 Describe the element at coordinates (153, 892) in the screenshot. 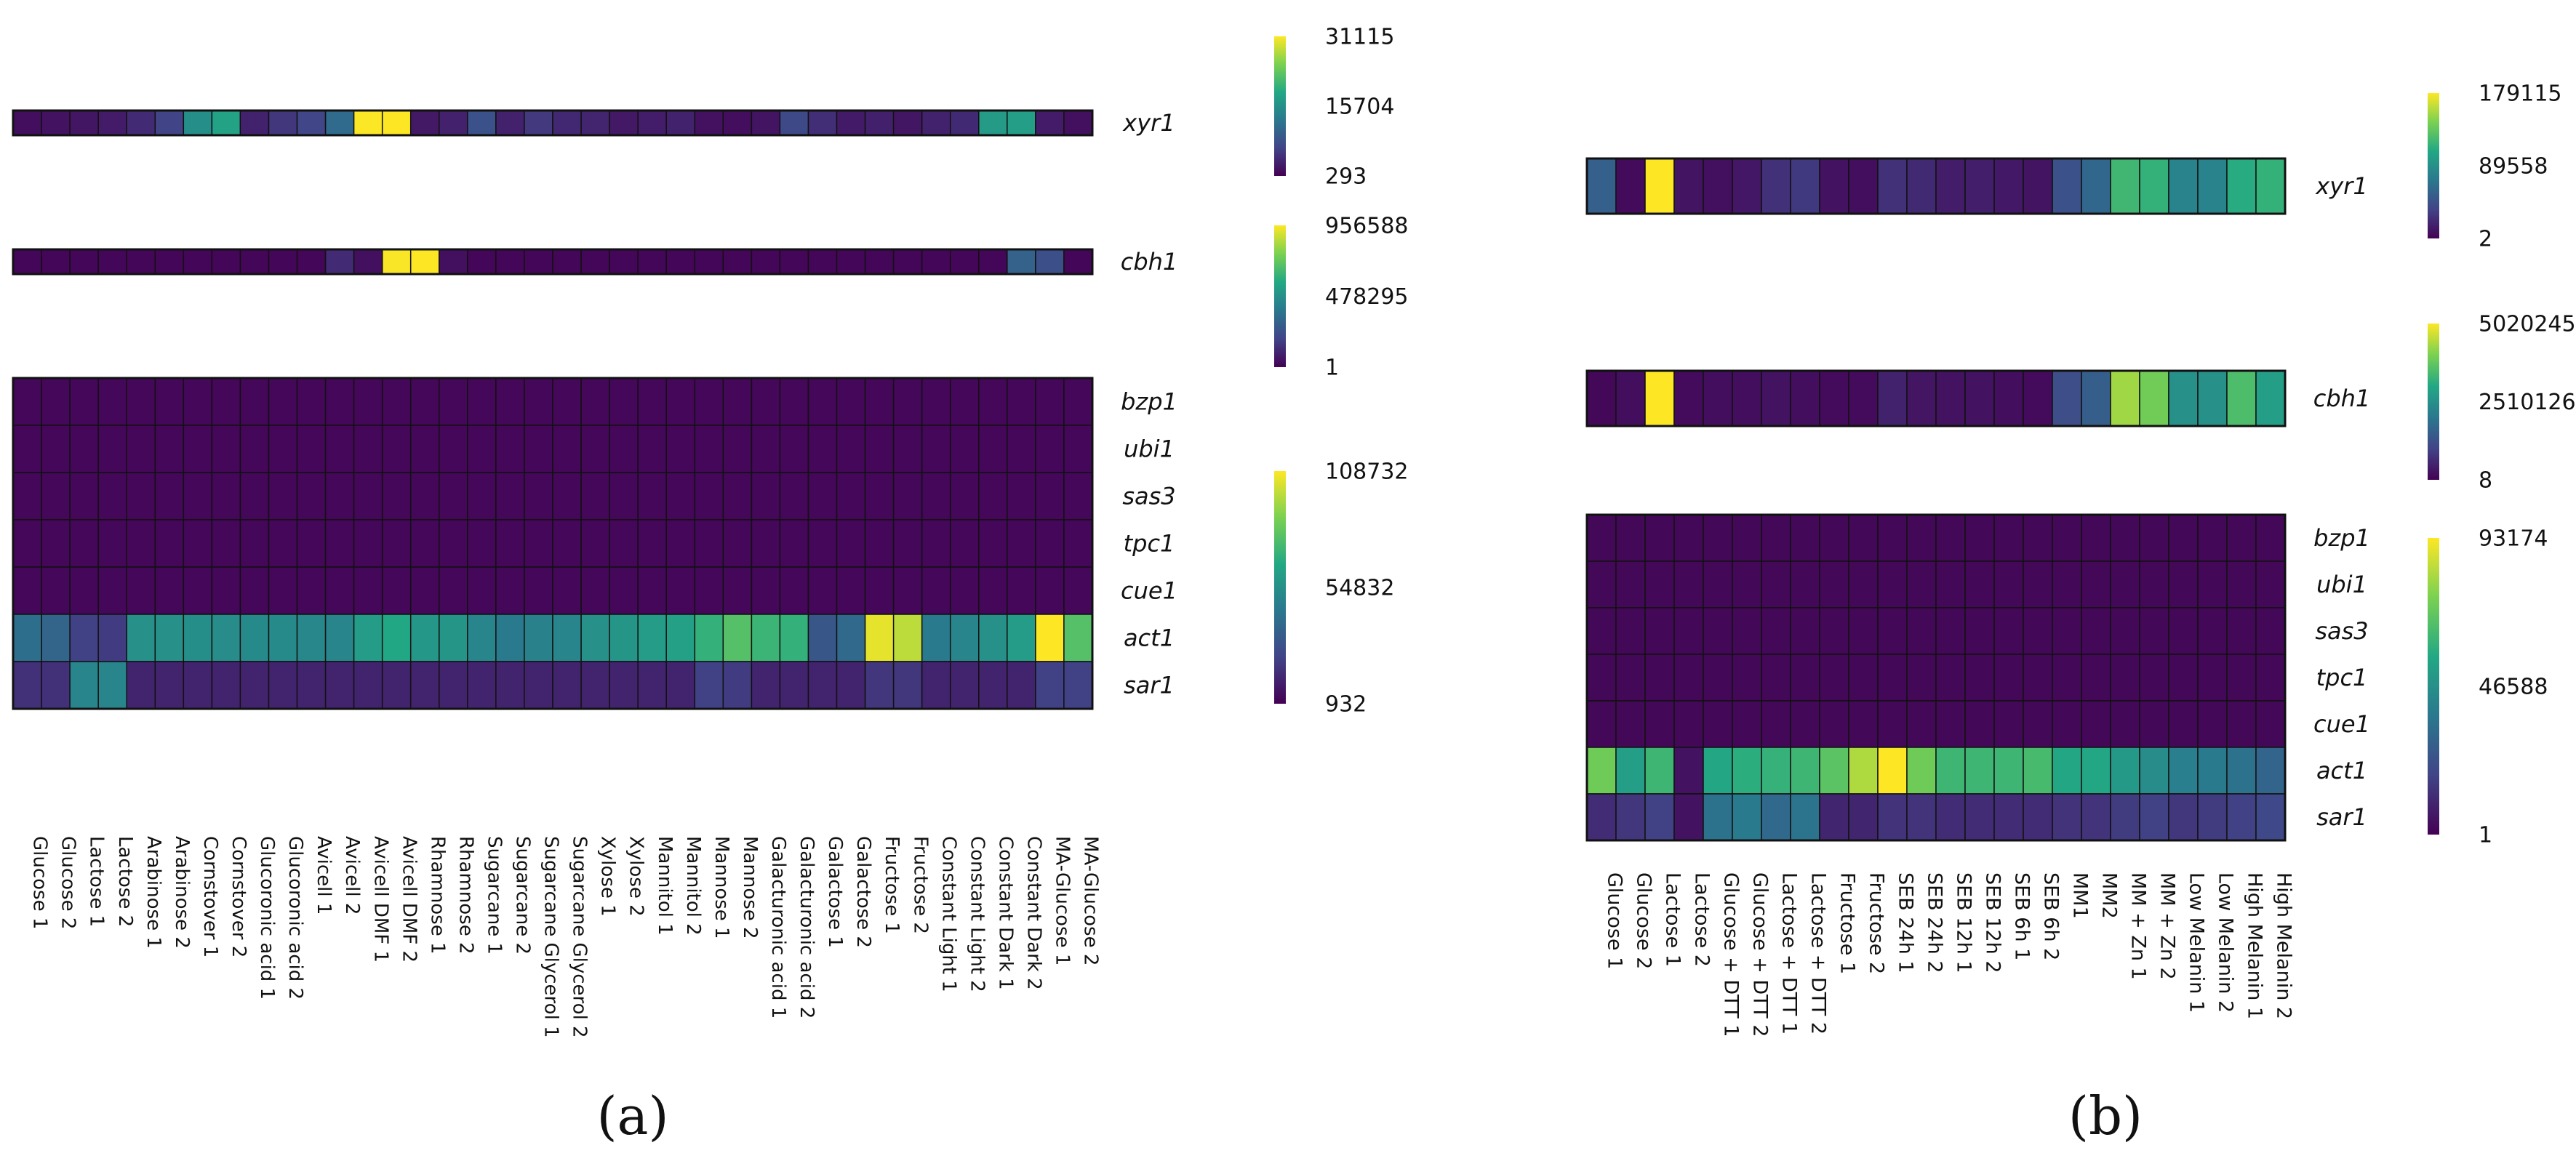

I see `sample-label: Arabinose 1` at that location.